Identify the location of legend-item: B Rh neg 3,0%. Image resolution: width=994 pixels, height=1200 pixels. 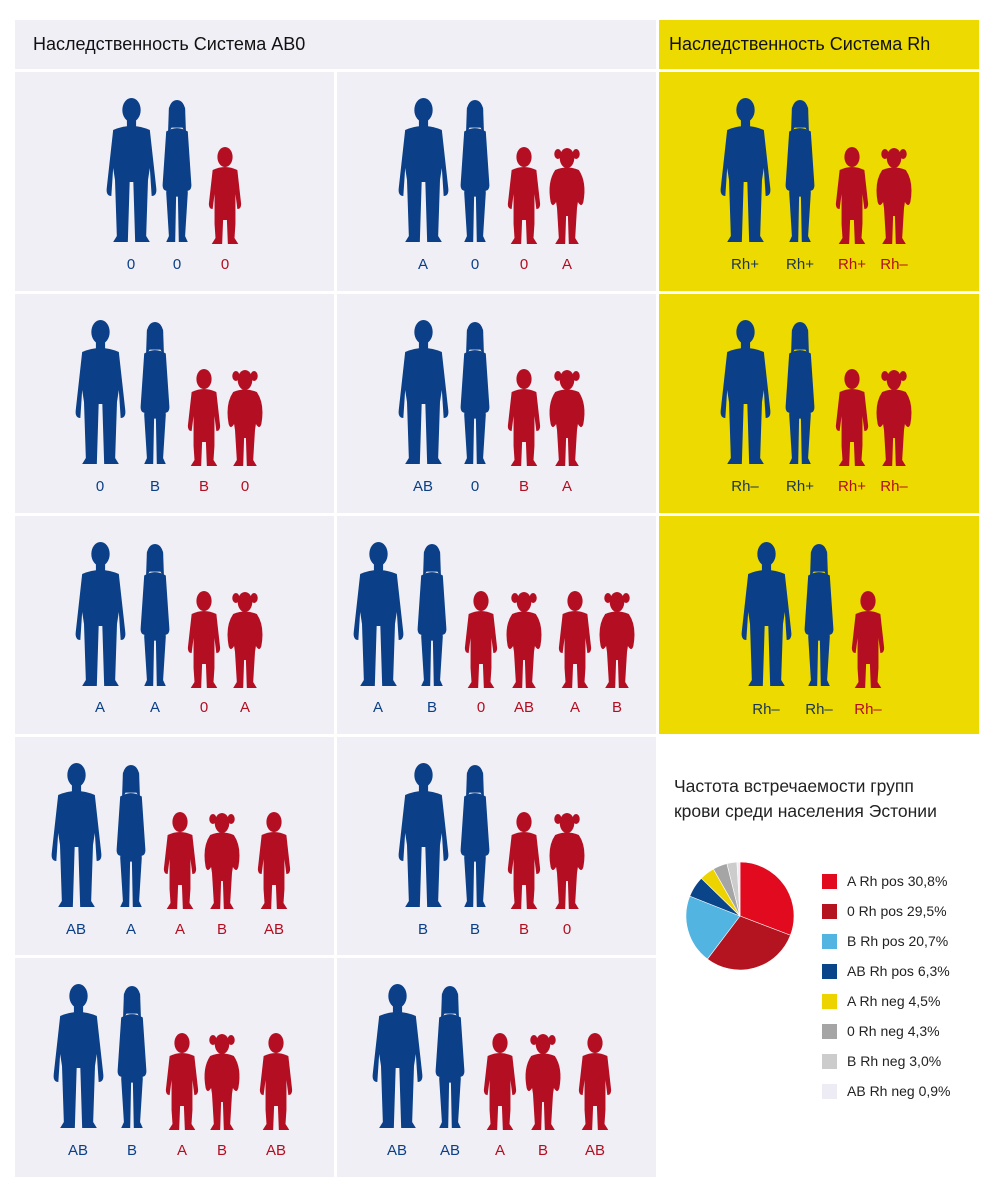
(881, 1061).